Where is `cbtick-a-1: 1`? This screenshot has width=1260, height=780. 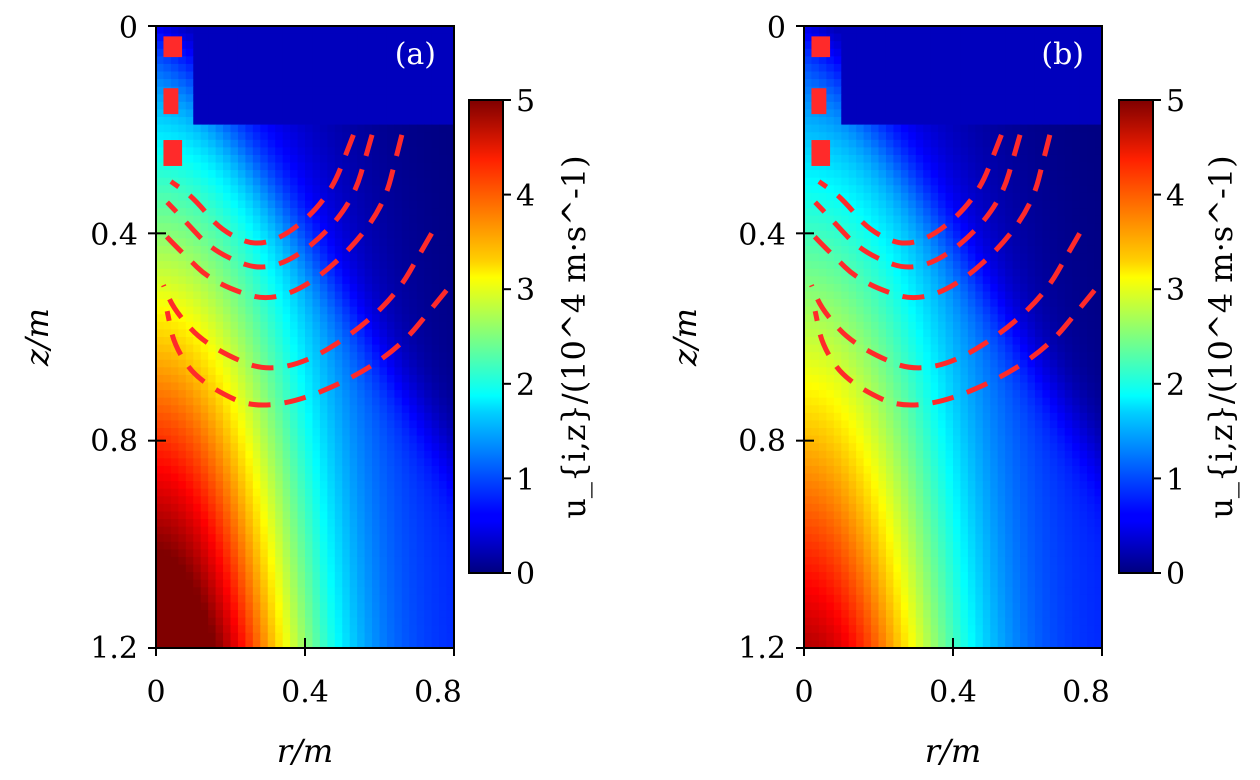
cbtick-a-1: 1 is located at coordinates (525, 480).